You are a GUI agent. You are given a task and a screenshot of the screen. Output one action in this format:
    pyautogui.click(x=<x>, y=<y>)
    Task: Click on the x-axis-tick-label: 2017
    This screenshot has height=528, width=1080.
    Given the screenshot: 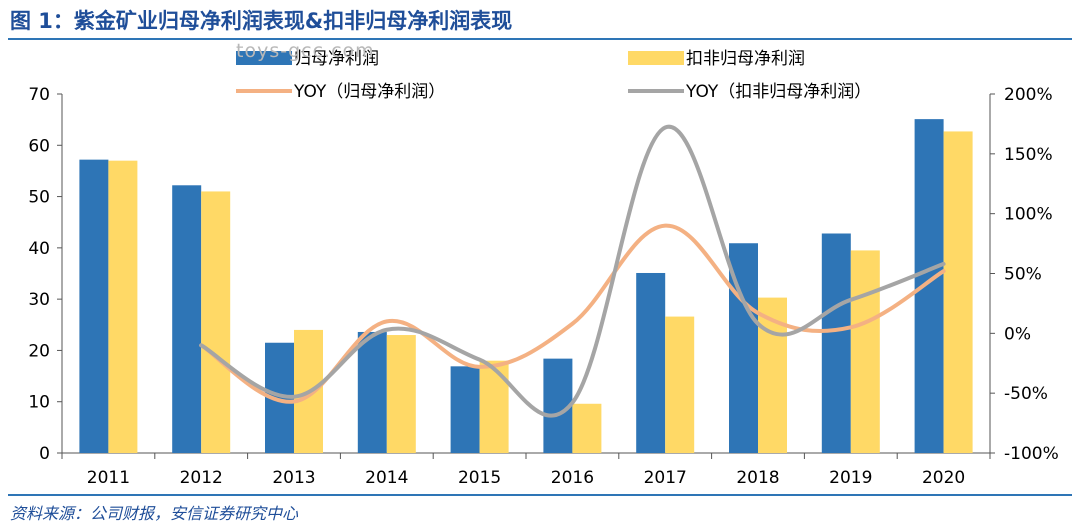 What is the action you would take?
    pyautogui.click(x=665, y=478)
    